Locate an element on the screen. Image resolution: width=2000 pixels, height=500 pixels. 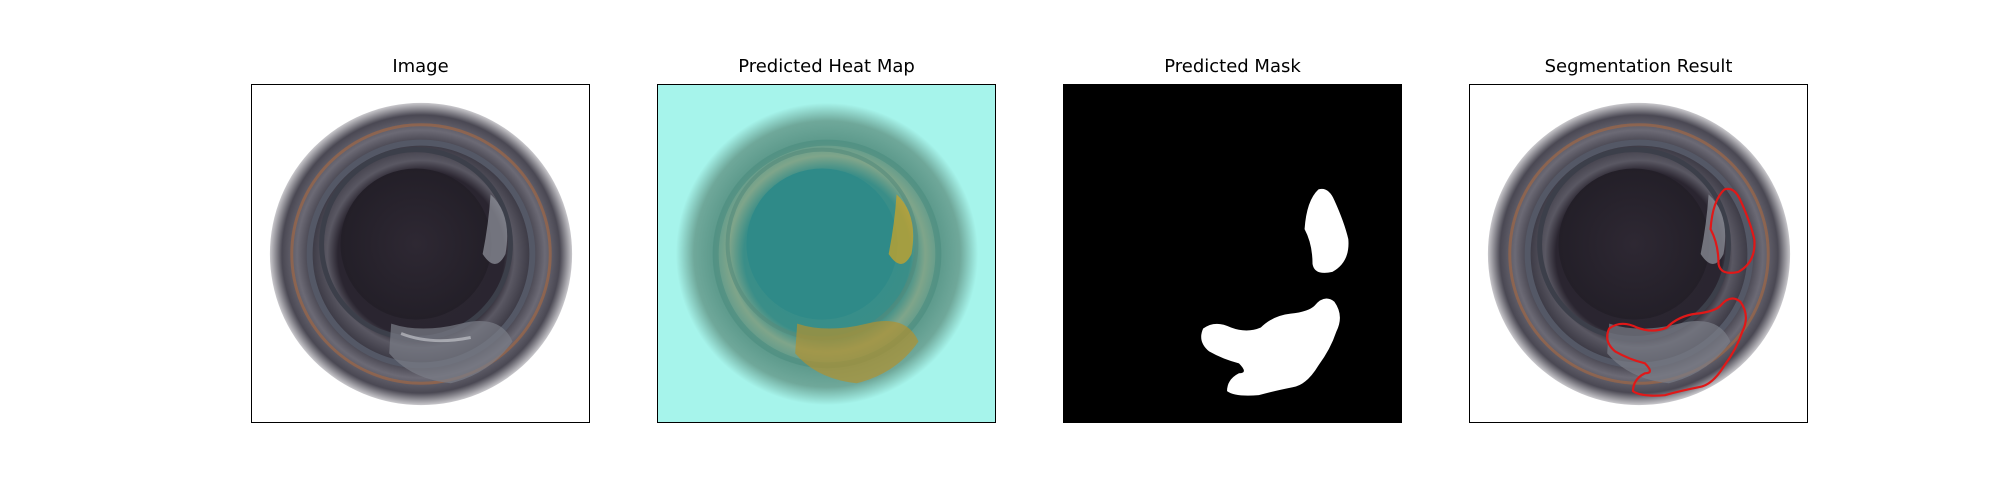
panel-mask: Predicted Mask is located at coordinates (1232, 239).